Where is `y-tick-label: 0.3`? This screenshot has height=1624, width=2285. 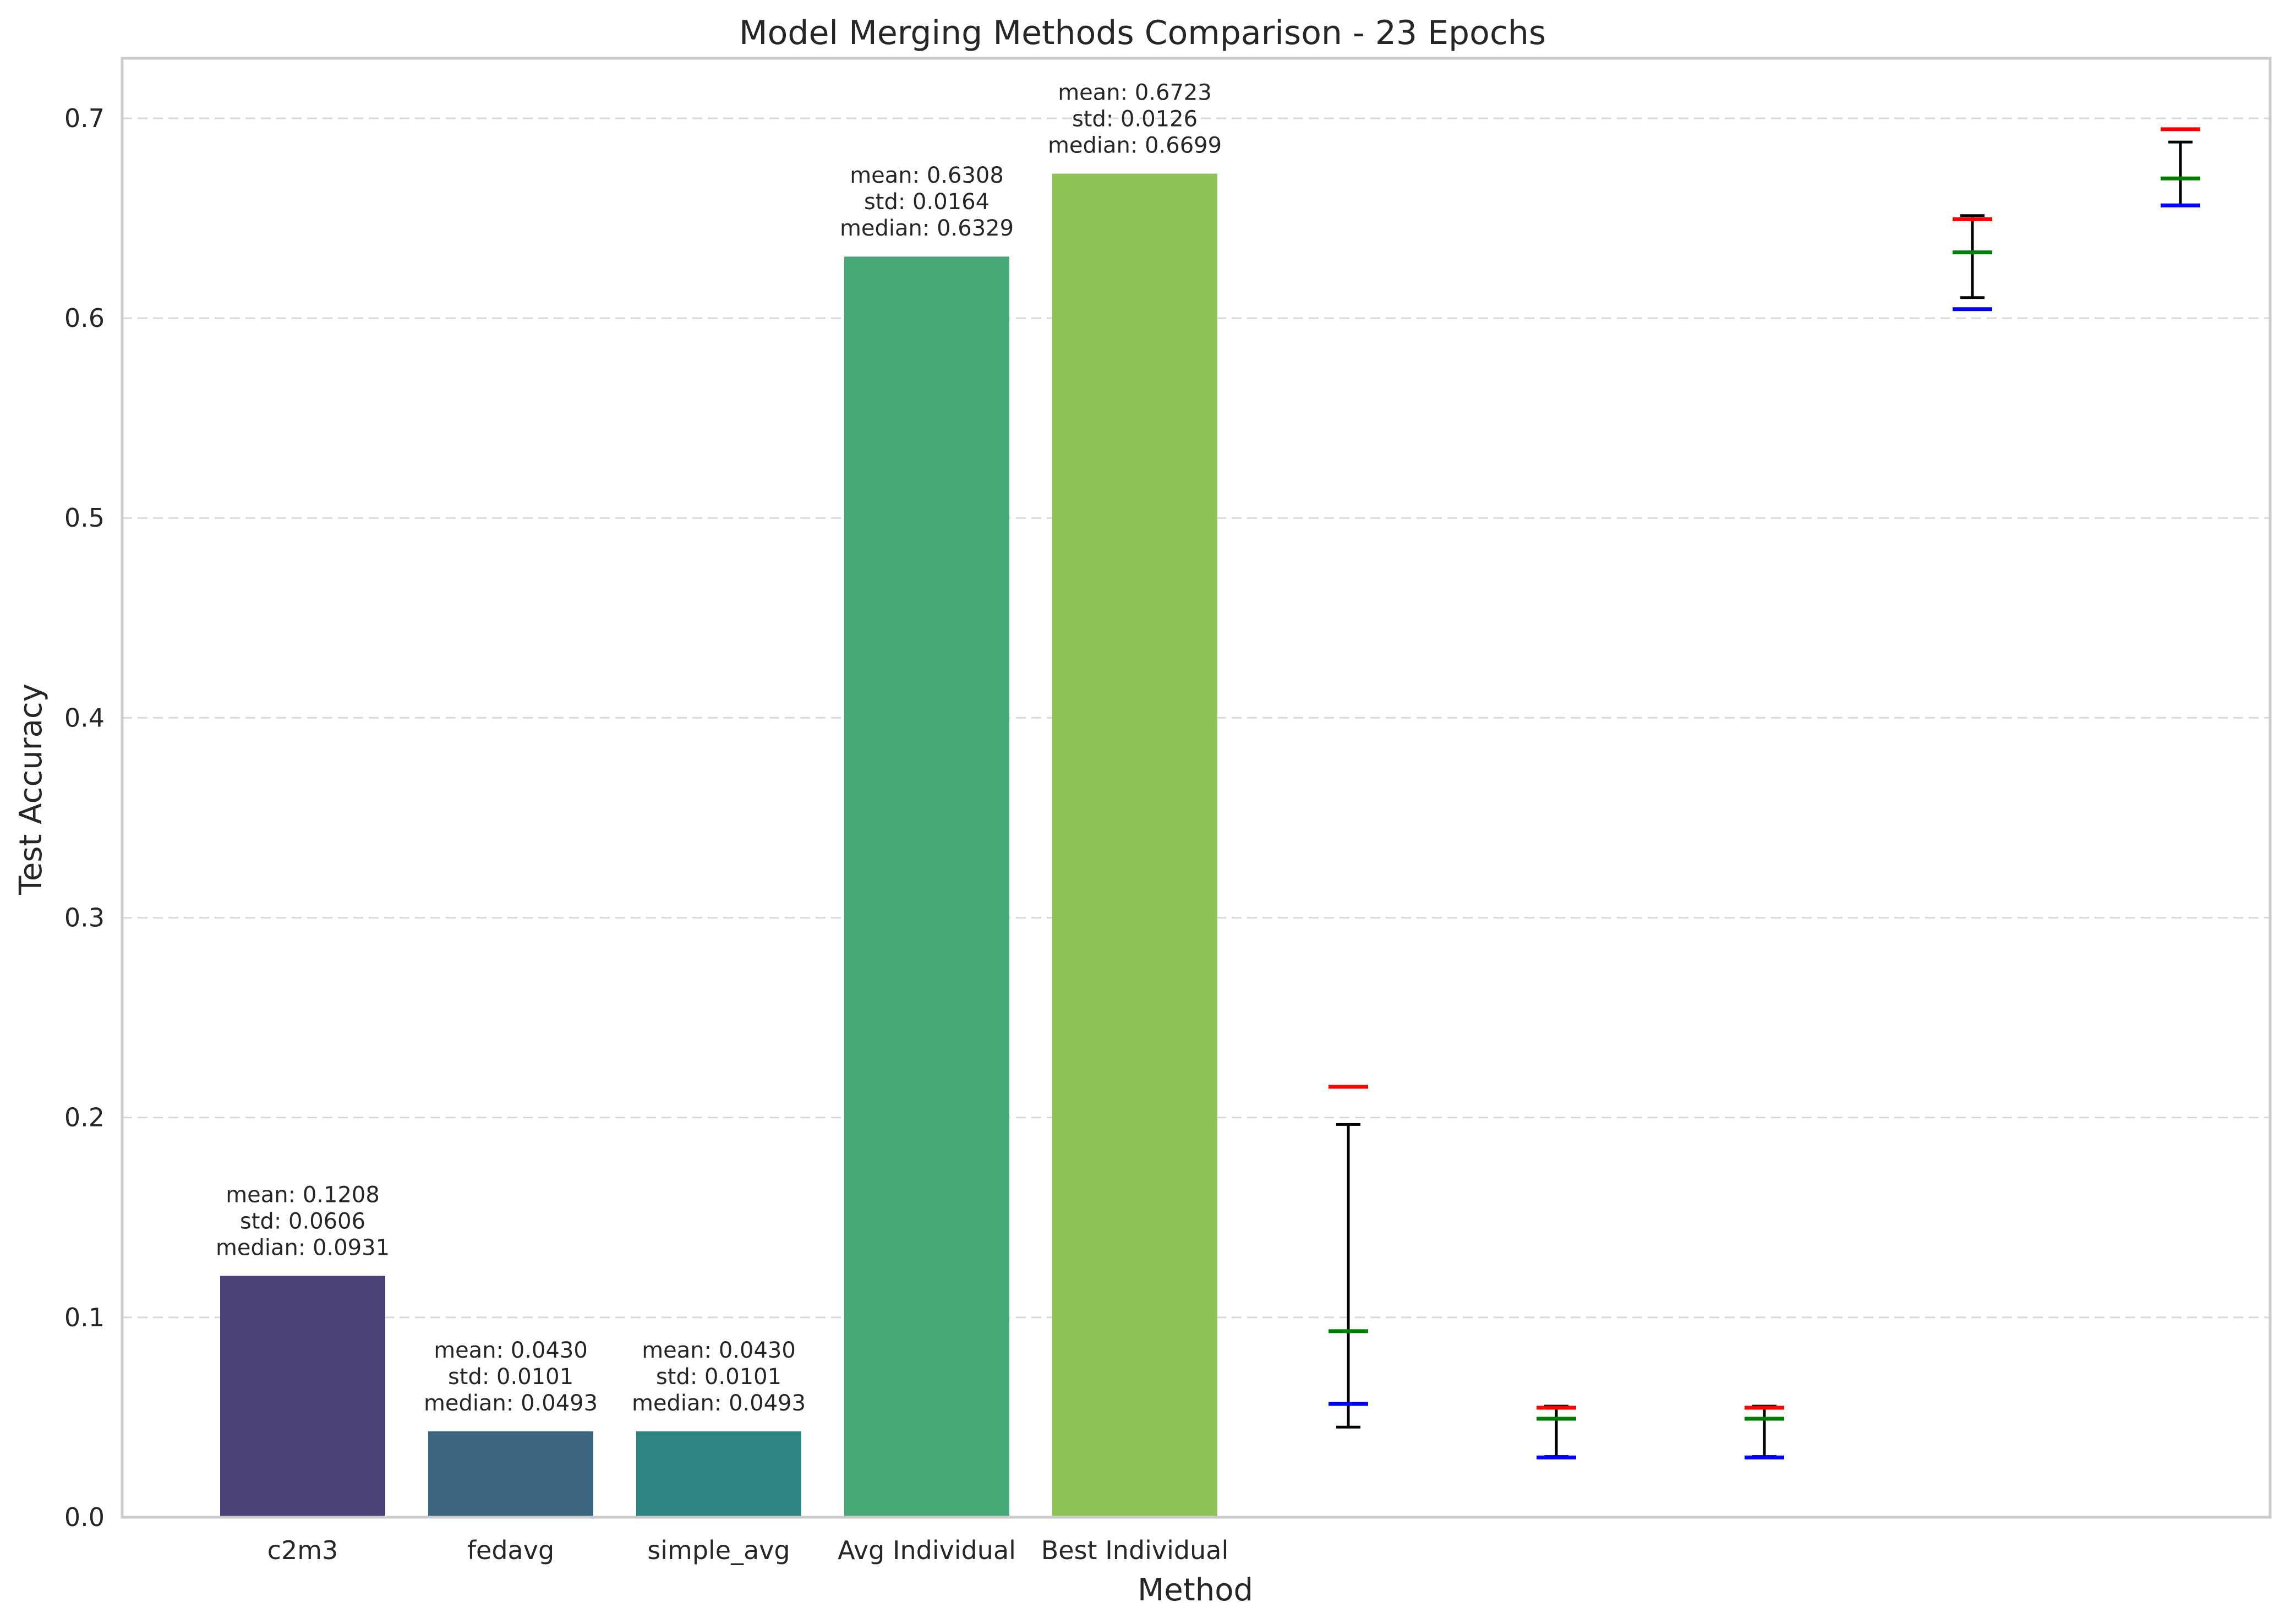
y-tick-label: 0.3 is located at coordinates (84, 918).